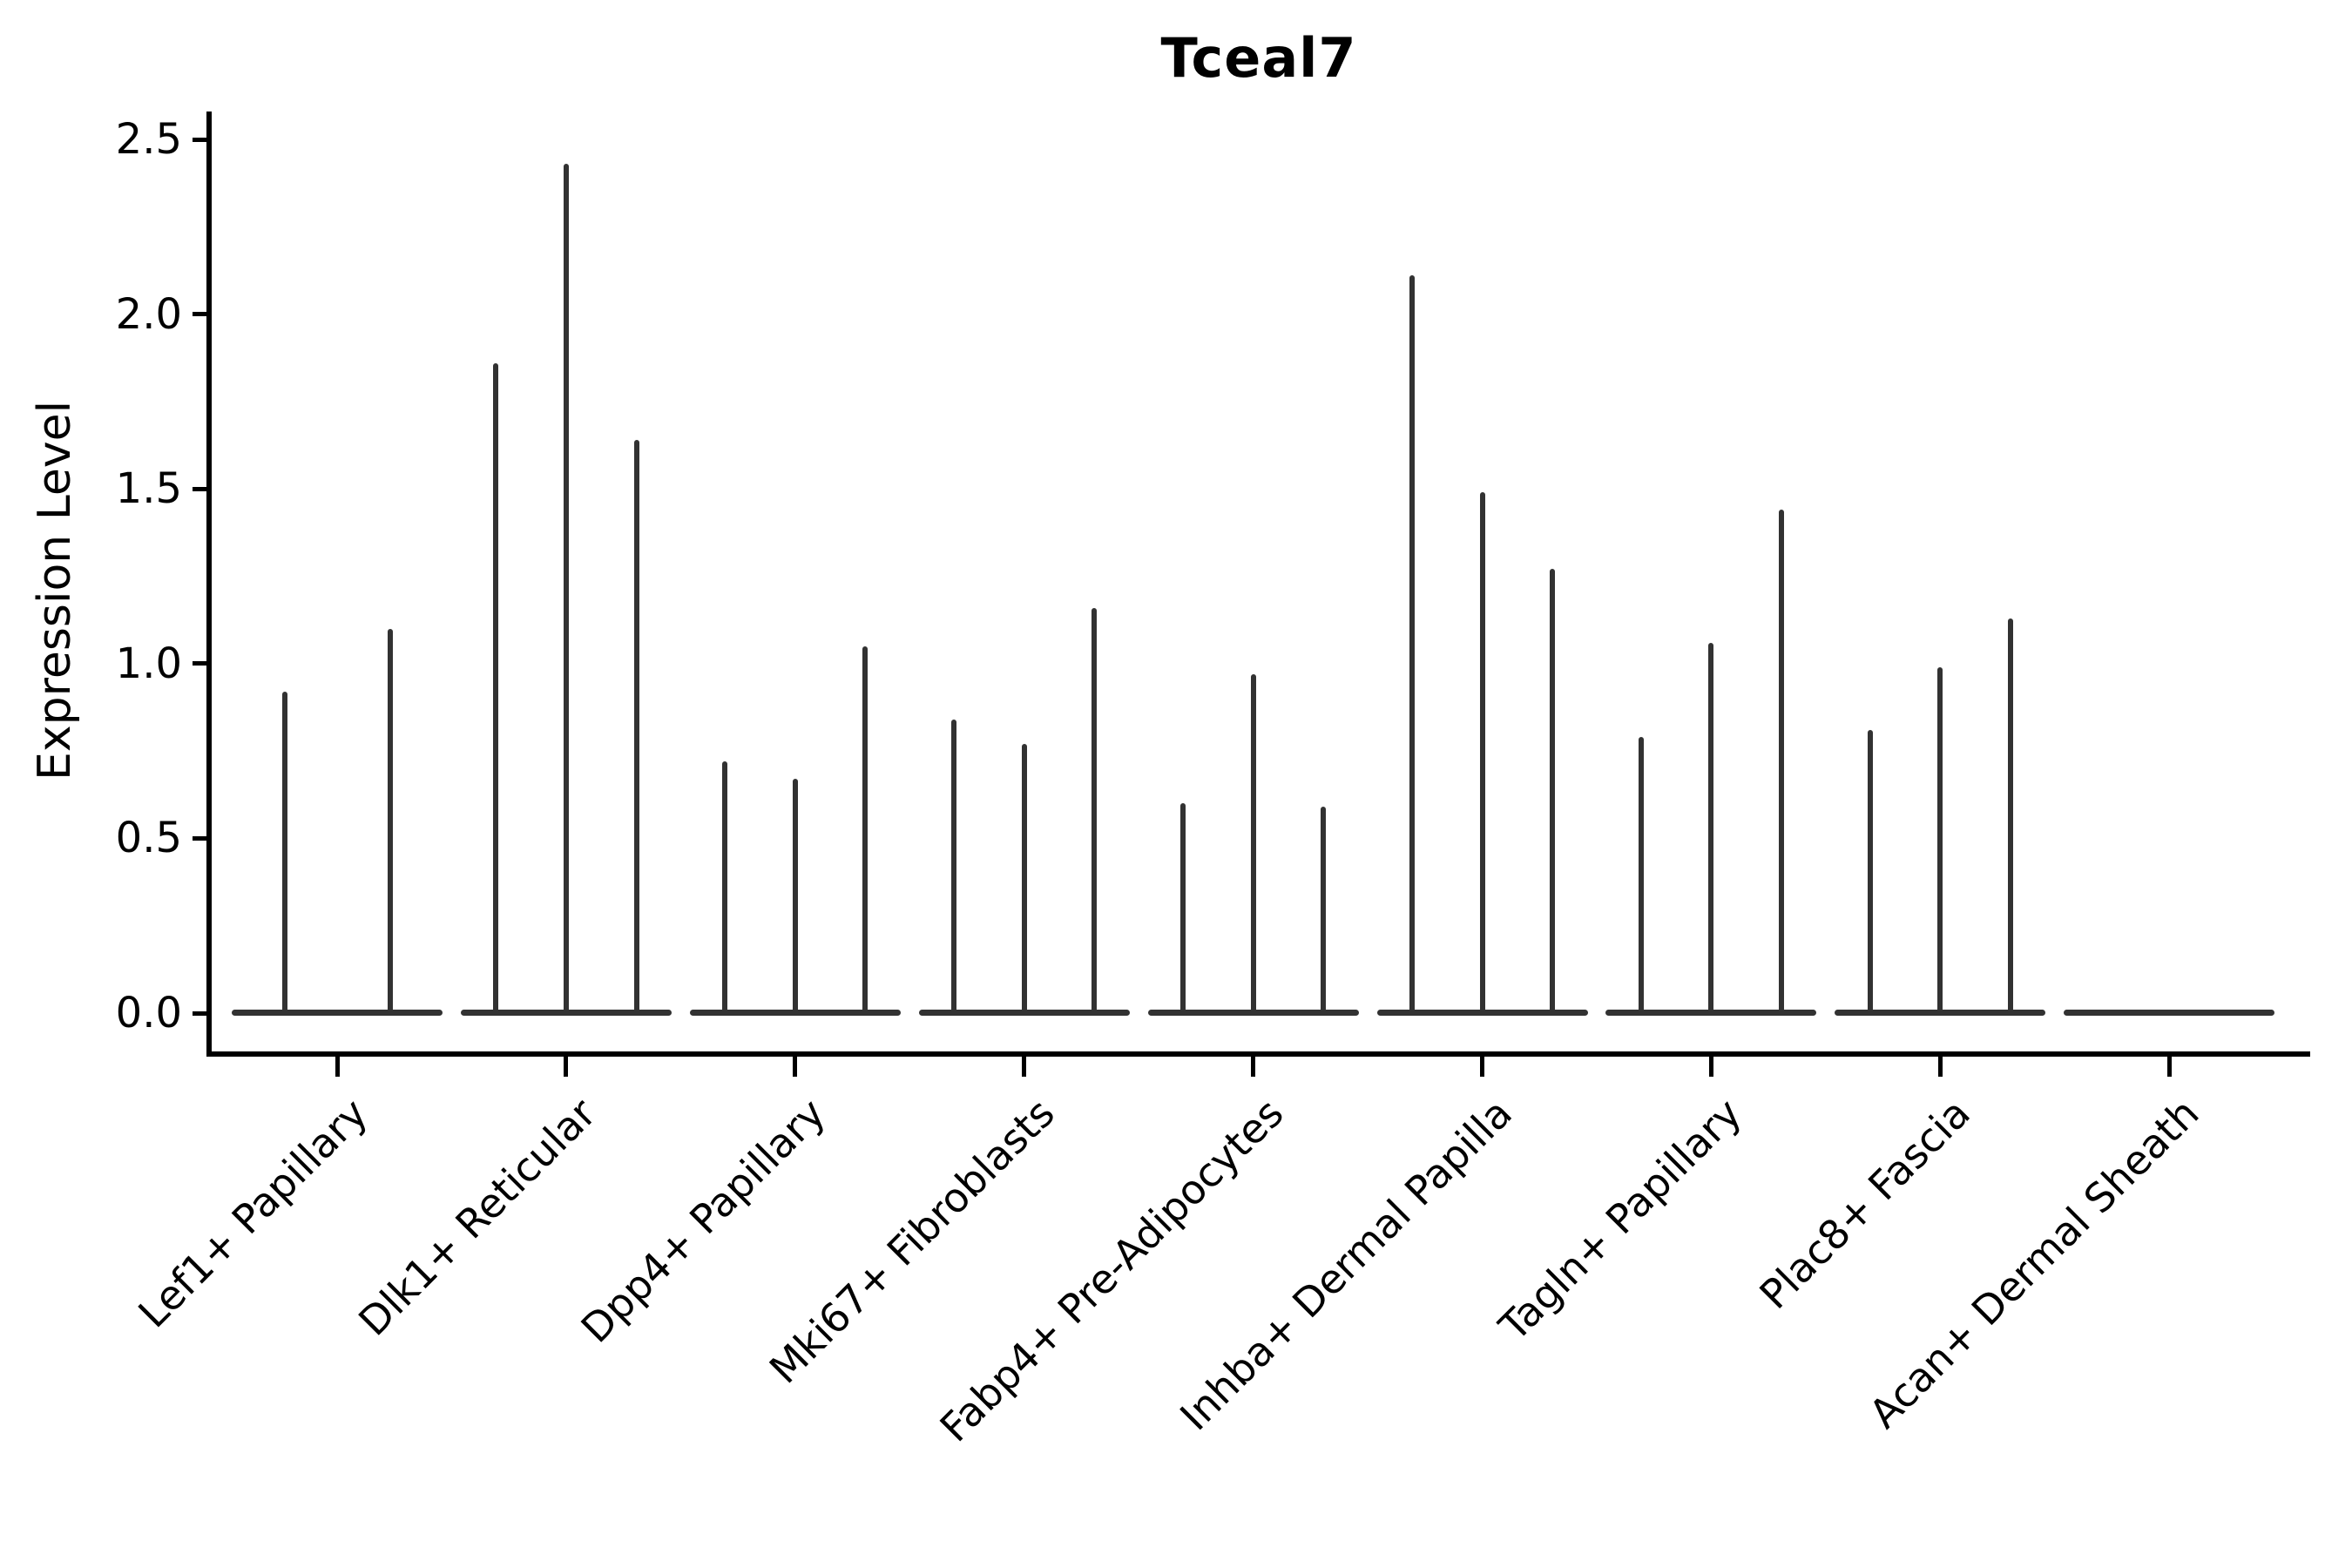 This screenshot has height=1568, width=2352. I want to click on x-category-label: Dlk1+ Reticular, so click(477, 1217).